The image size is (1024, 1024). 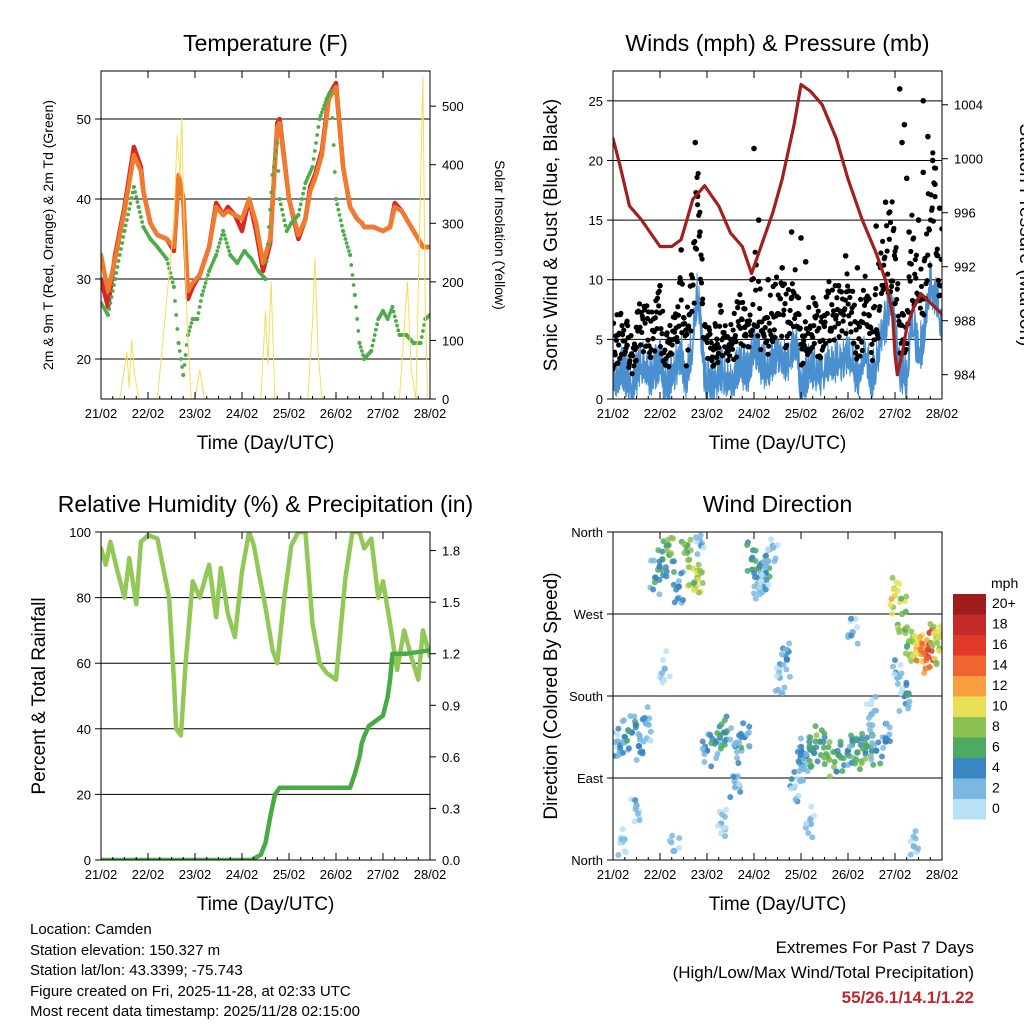 What do you see at coordinates (551, 235) in the screenshot?
I see `y-axis-label: Sonic Wind & Gust (Blue, Black)` at bounding box center [551, 235].